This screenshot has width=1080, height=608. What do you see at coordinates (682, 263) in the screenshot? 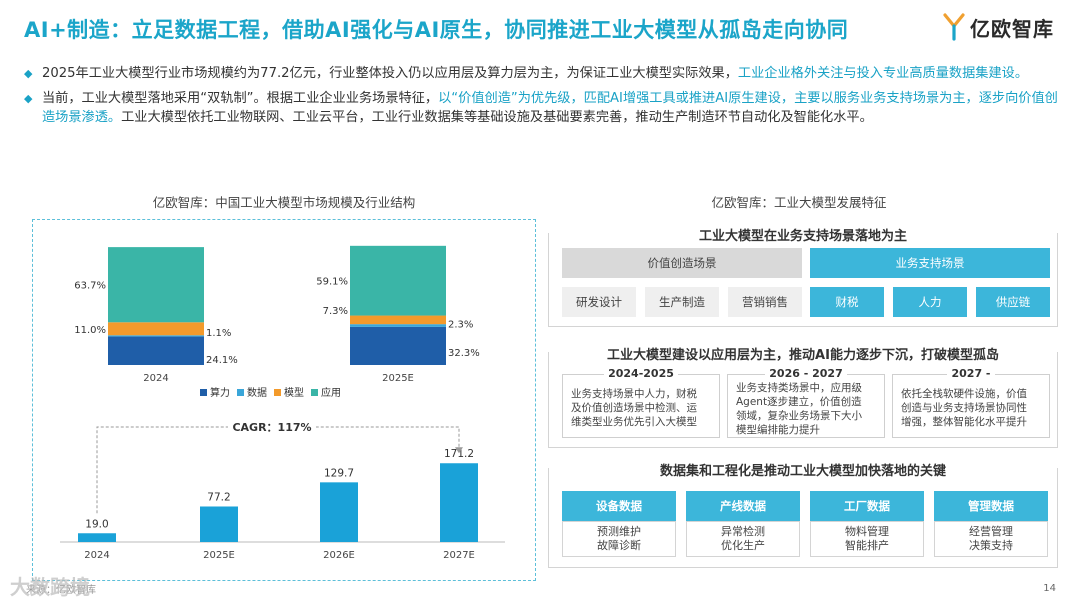
I see `value-creation-head: 价值创造场景` at bounding box center [682, 263].